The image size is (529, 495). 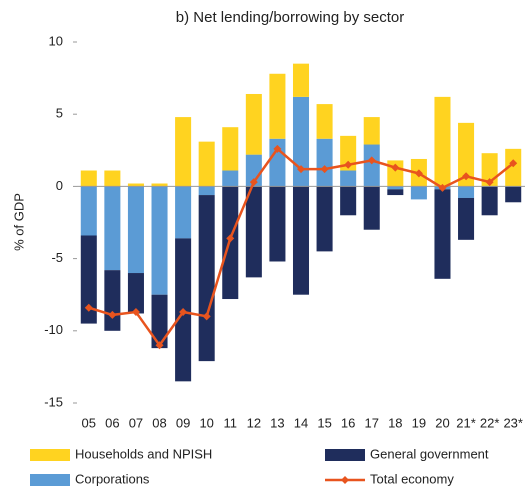 What do you see at coordinates (59, 185) in the screenshot?
I see `y-tick-label: 0` at bounding box center [59, 185].